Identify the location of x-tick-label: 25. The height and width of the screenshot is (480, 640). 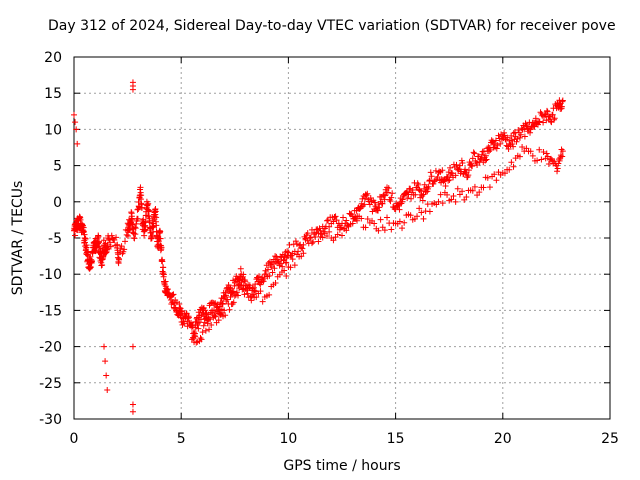
(610, 439).